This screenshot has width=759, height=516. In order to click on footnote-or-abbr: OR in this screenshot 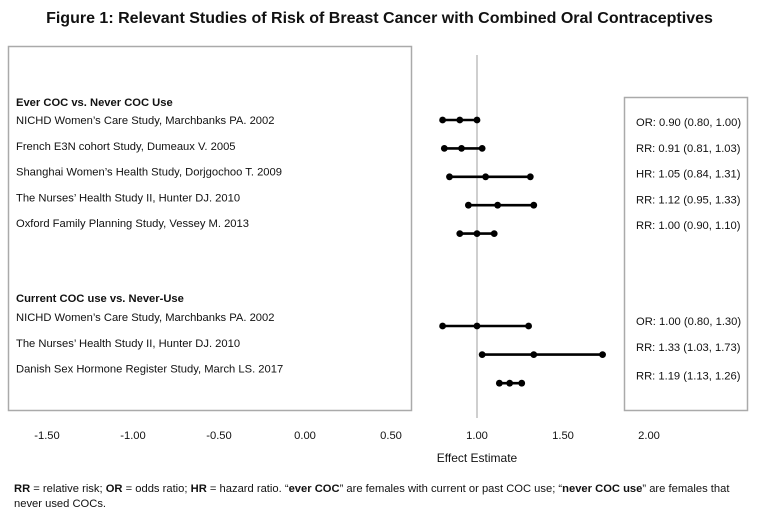, I will do `click(114, 489)`.